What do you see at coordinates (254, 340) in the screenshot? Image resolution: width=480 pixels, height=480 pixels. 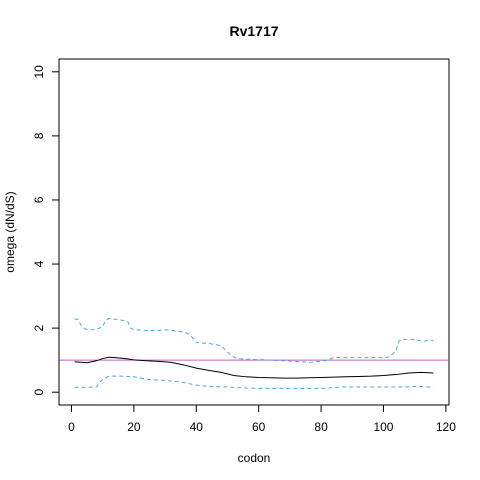 I see `series-line-upper` at bounding box center [254, 340].